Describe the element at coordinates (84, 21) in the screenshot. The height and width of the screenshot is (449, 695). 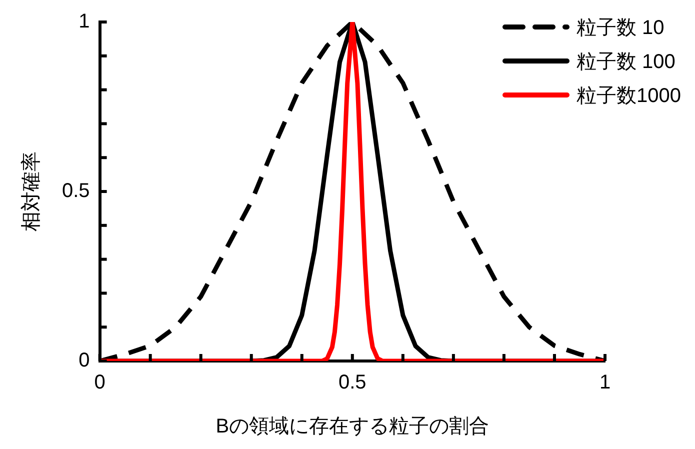
I see `y-tick-label: 1` at that location.